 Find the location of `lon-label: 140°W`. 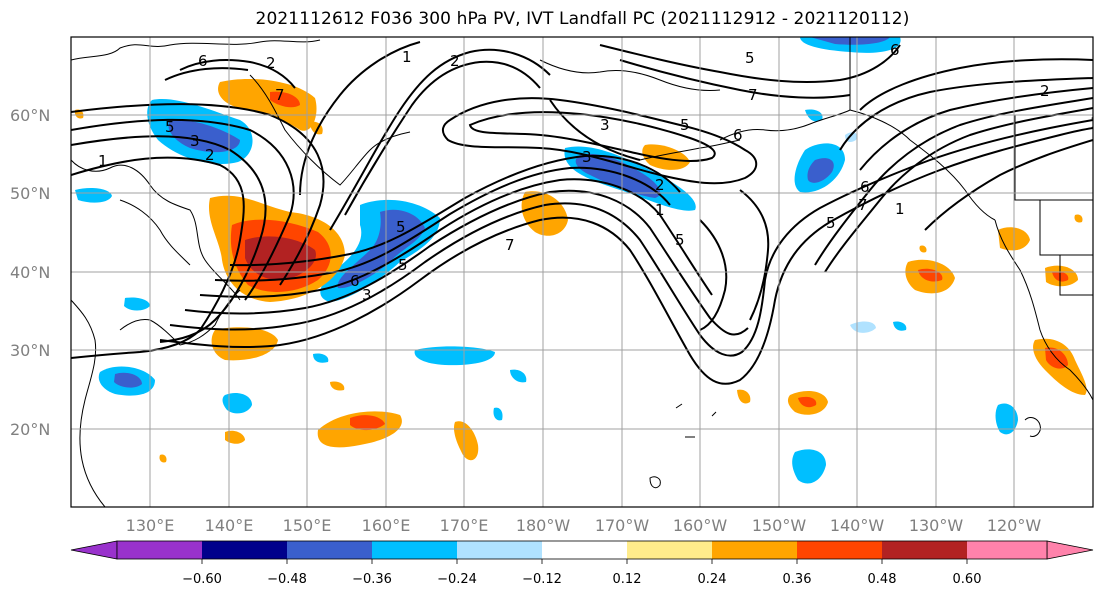

lon-label: 140°W is located at coordinates (857, 525).